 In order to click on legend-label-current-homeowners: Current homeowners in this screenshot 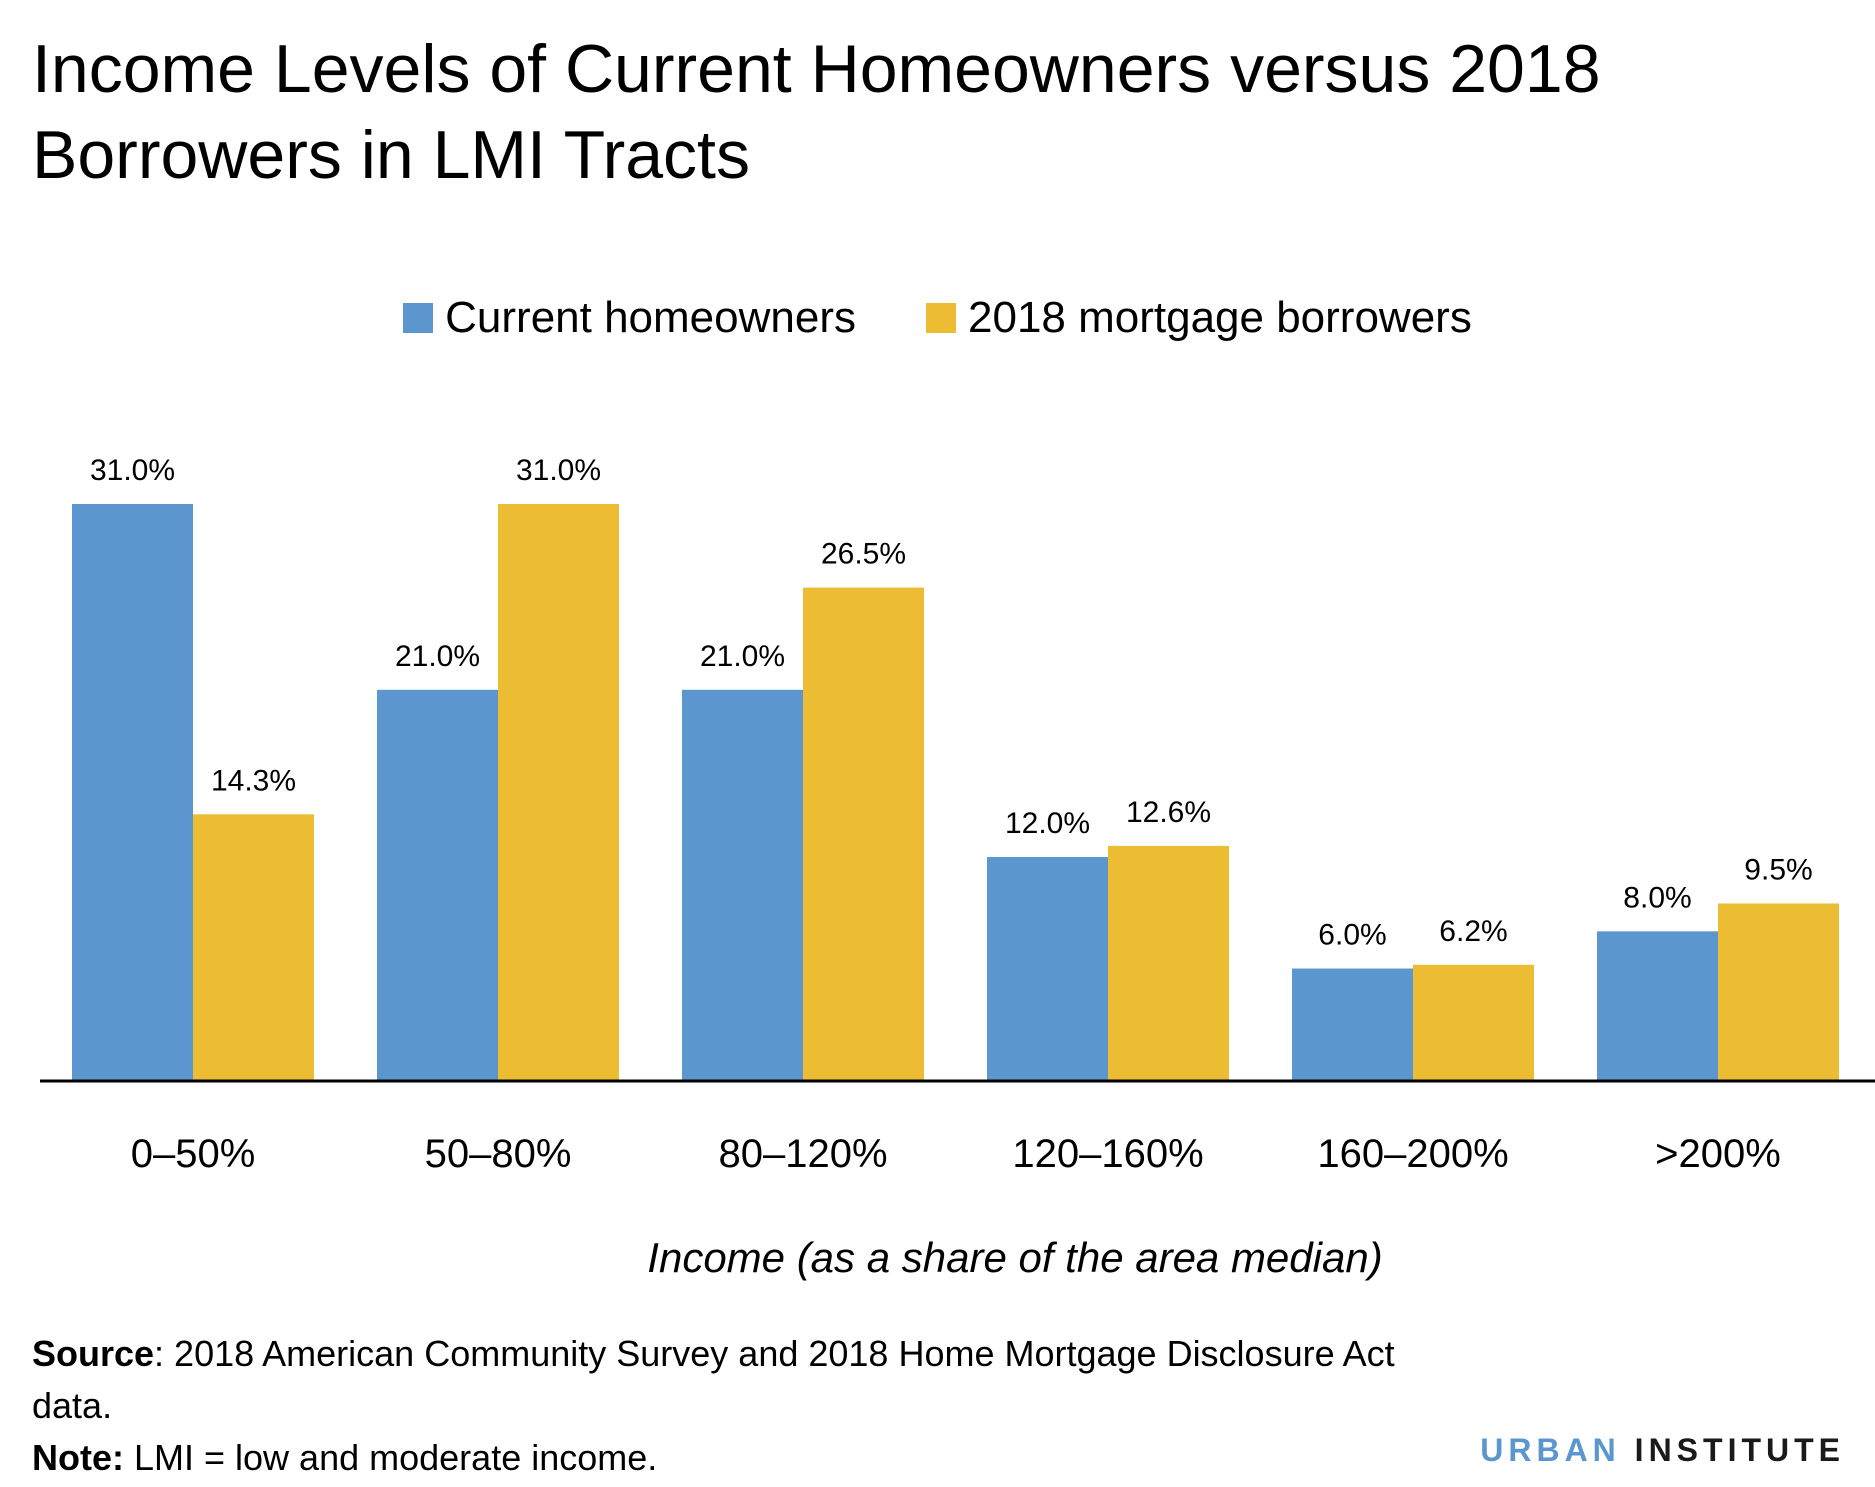, I will do `click(650, 317)`.